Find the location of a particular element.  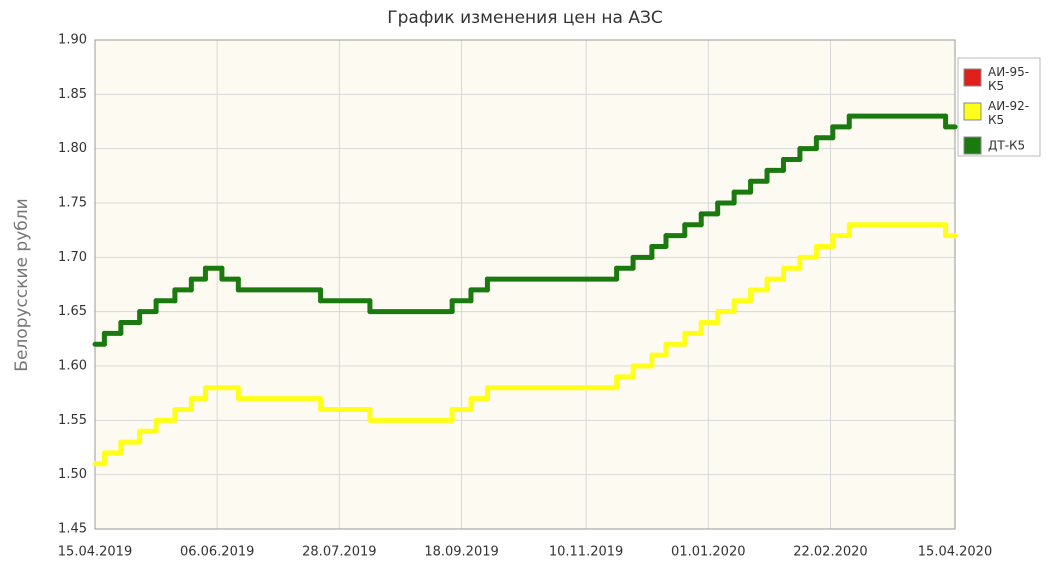

x-tick-label: 28.07.2019 is located at coordinates (339, 552).